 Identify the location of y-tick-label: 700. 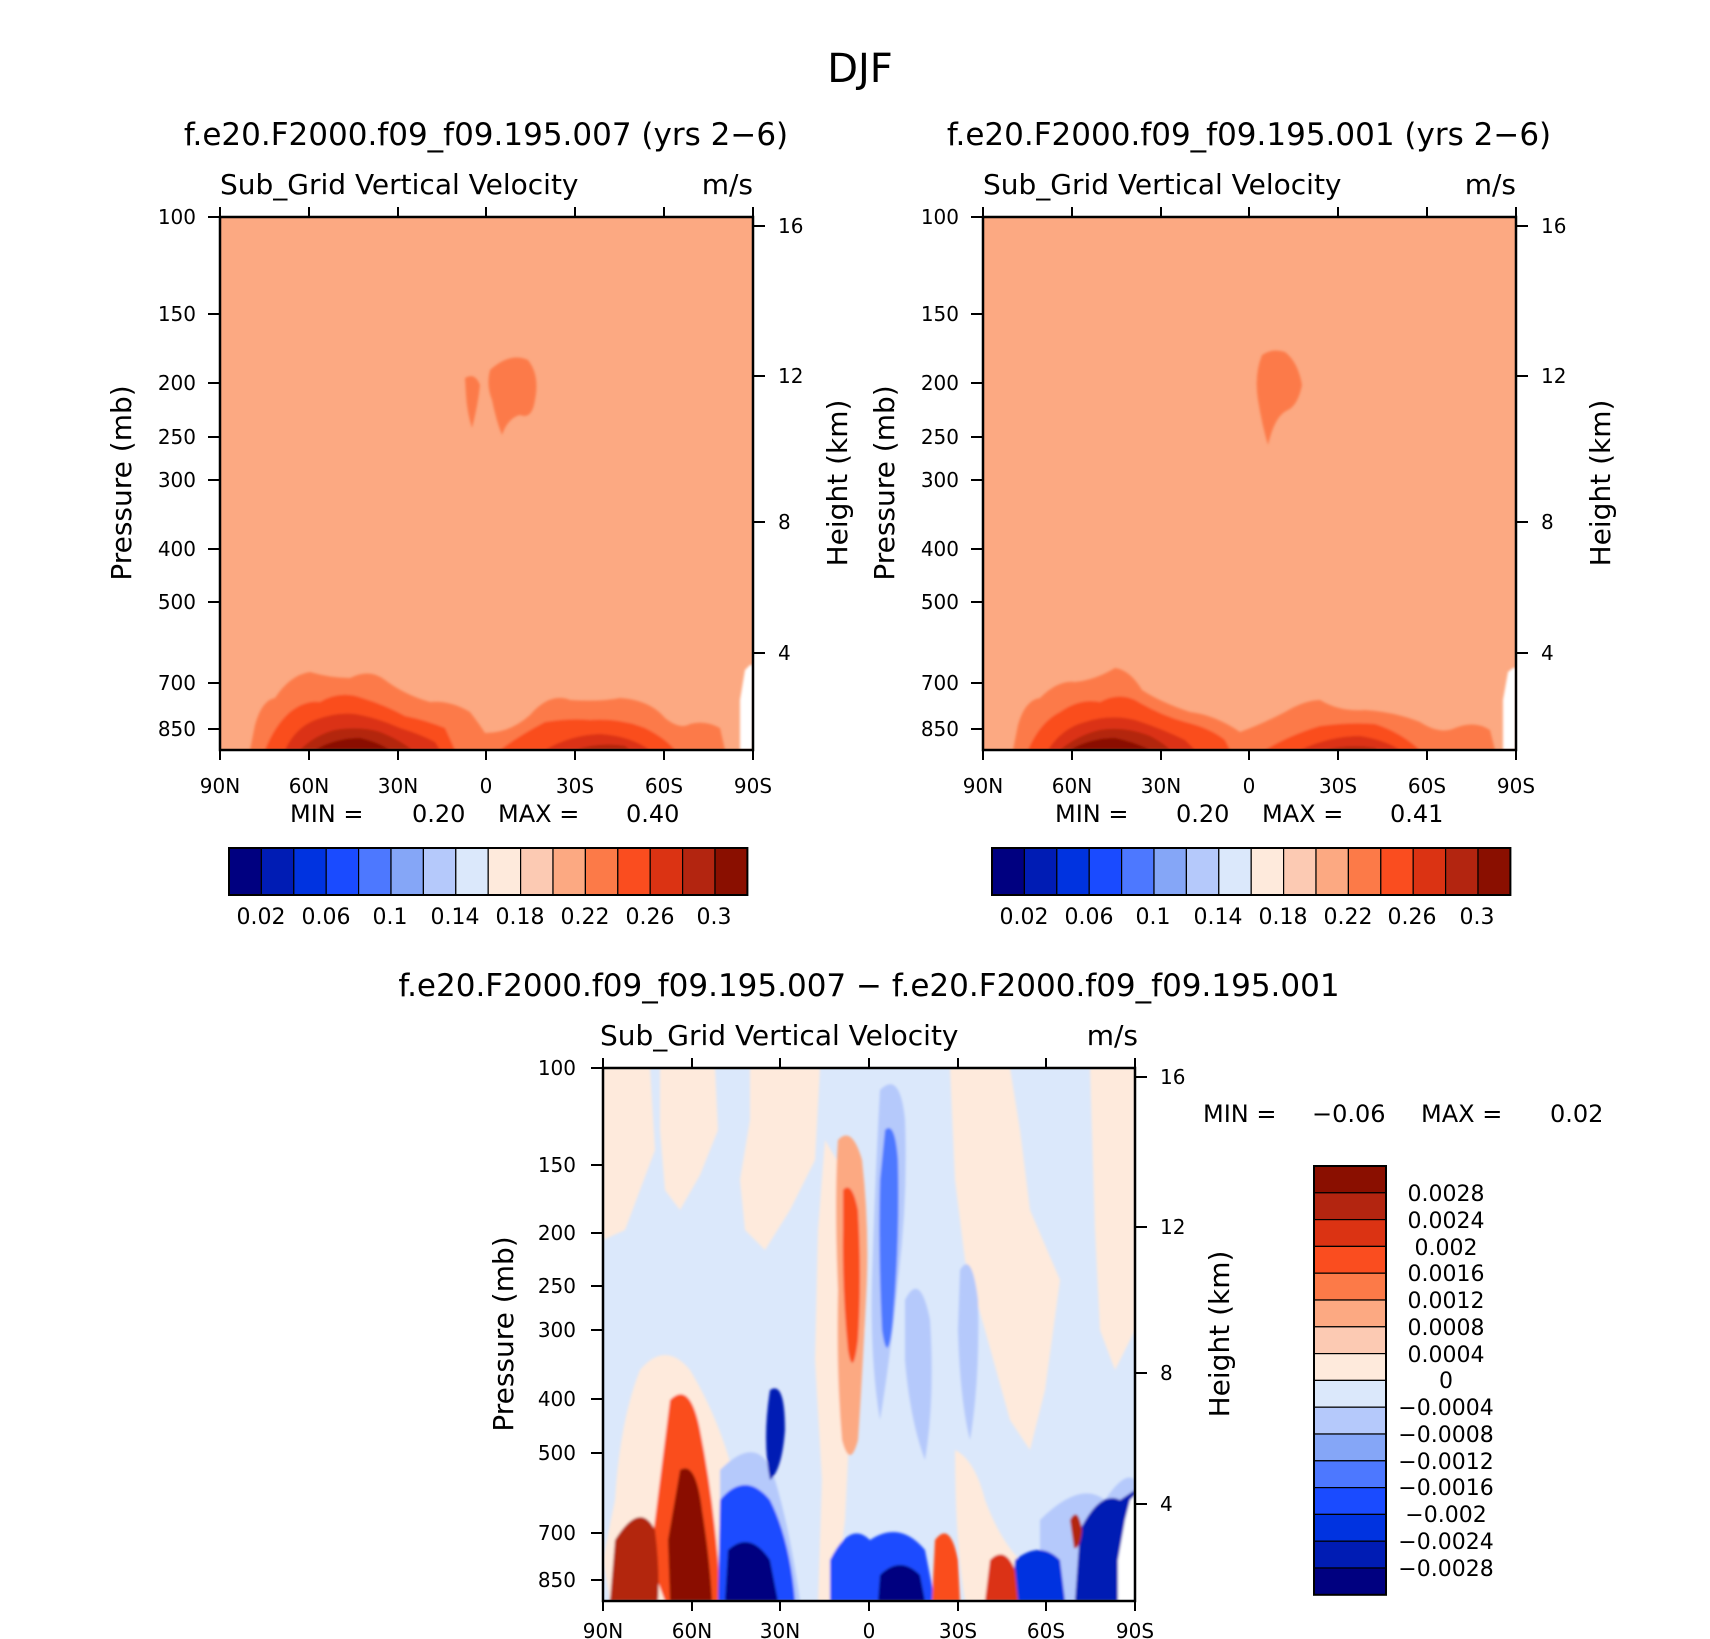
(940, 683).